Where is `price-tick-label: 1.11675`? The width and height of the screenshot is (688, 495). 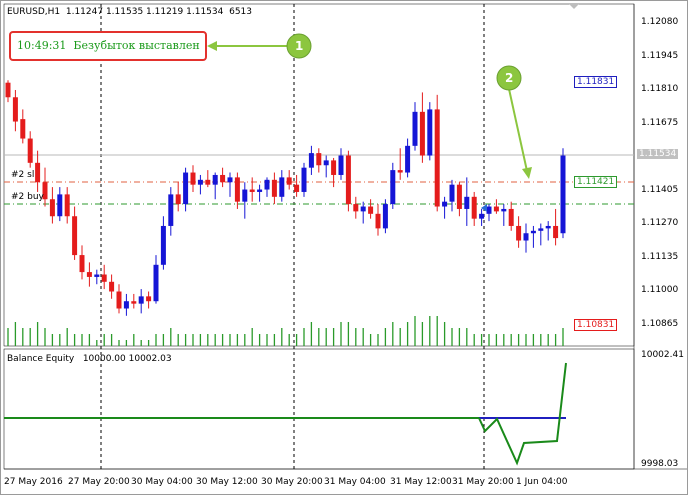
price-tick-label: 1.11675 is located at coordinates (660, 122).